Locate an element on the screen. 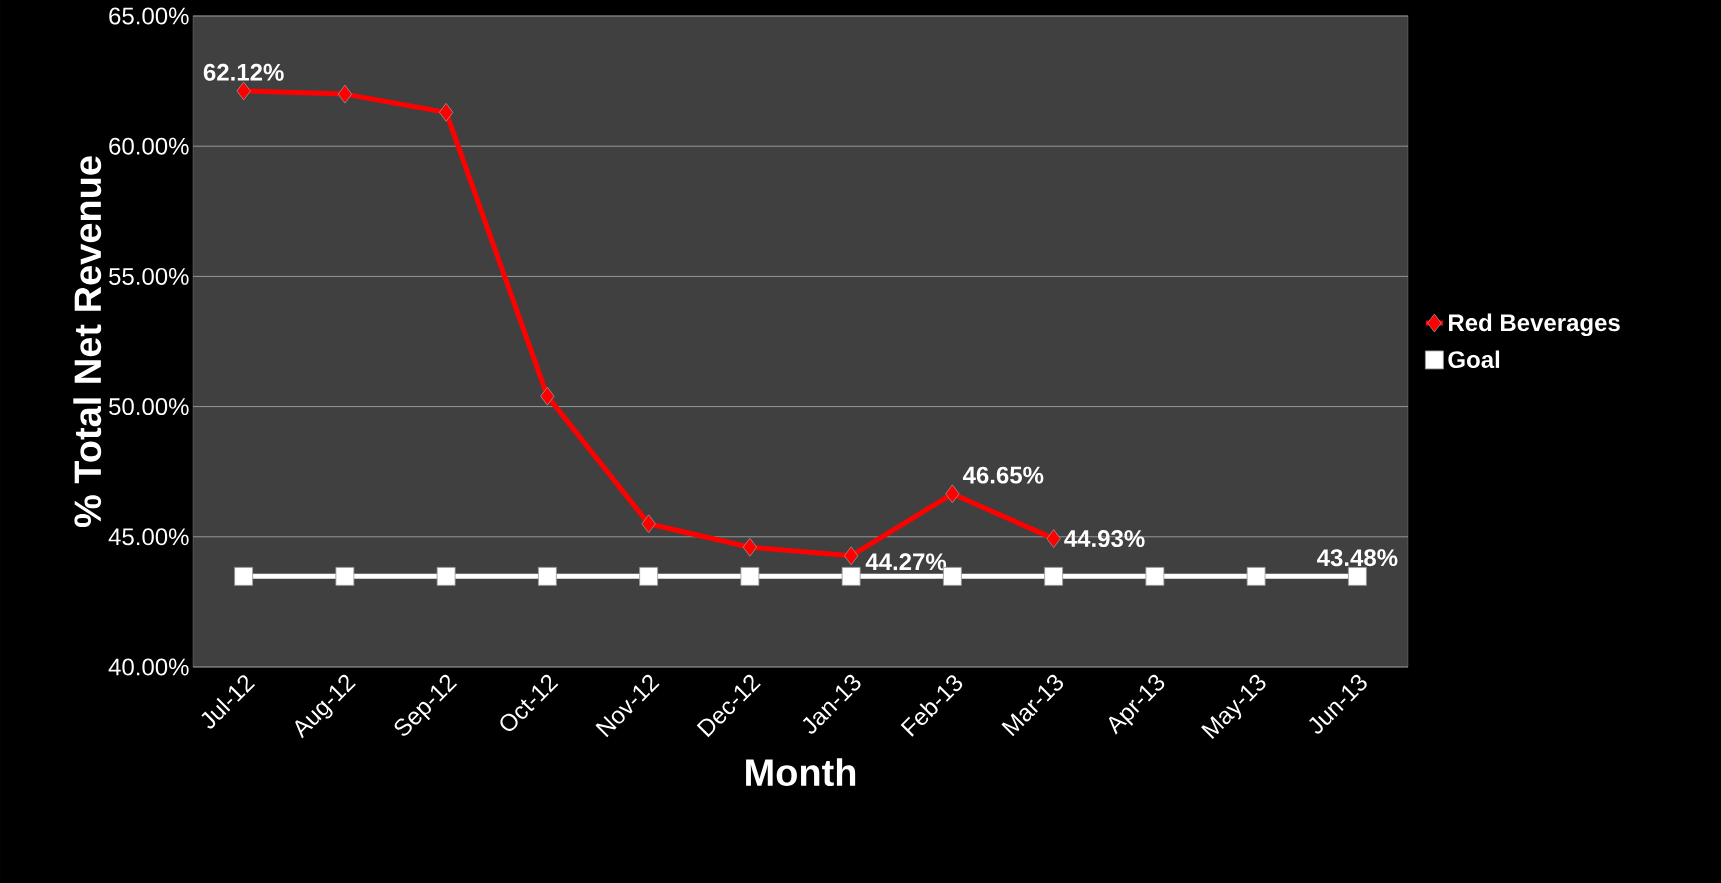 The width and height of the screenshot is (1721, 883). x-axis-title: Month is located at coordinates (801, 772).